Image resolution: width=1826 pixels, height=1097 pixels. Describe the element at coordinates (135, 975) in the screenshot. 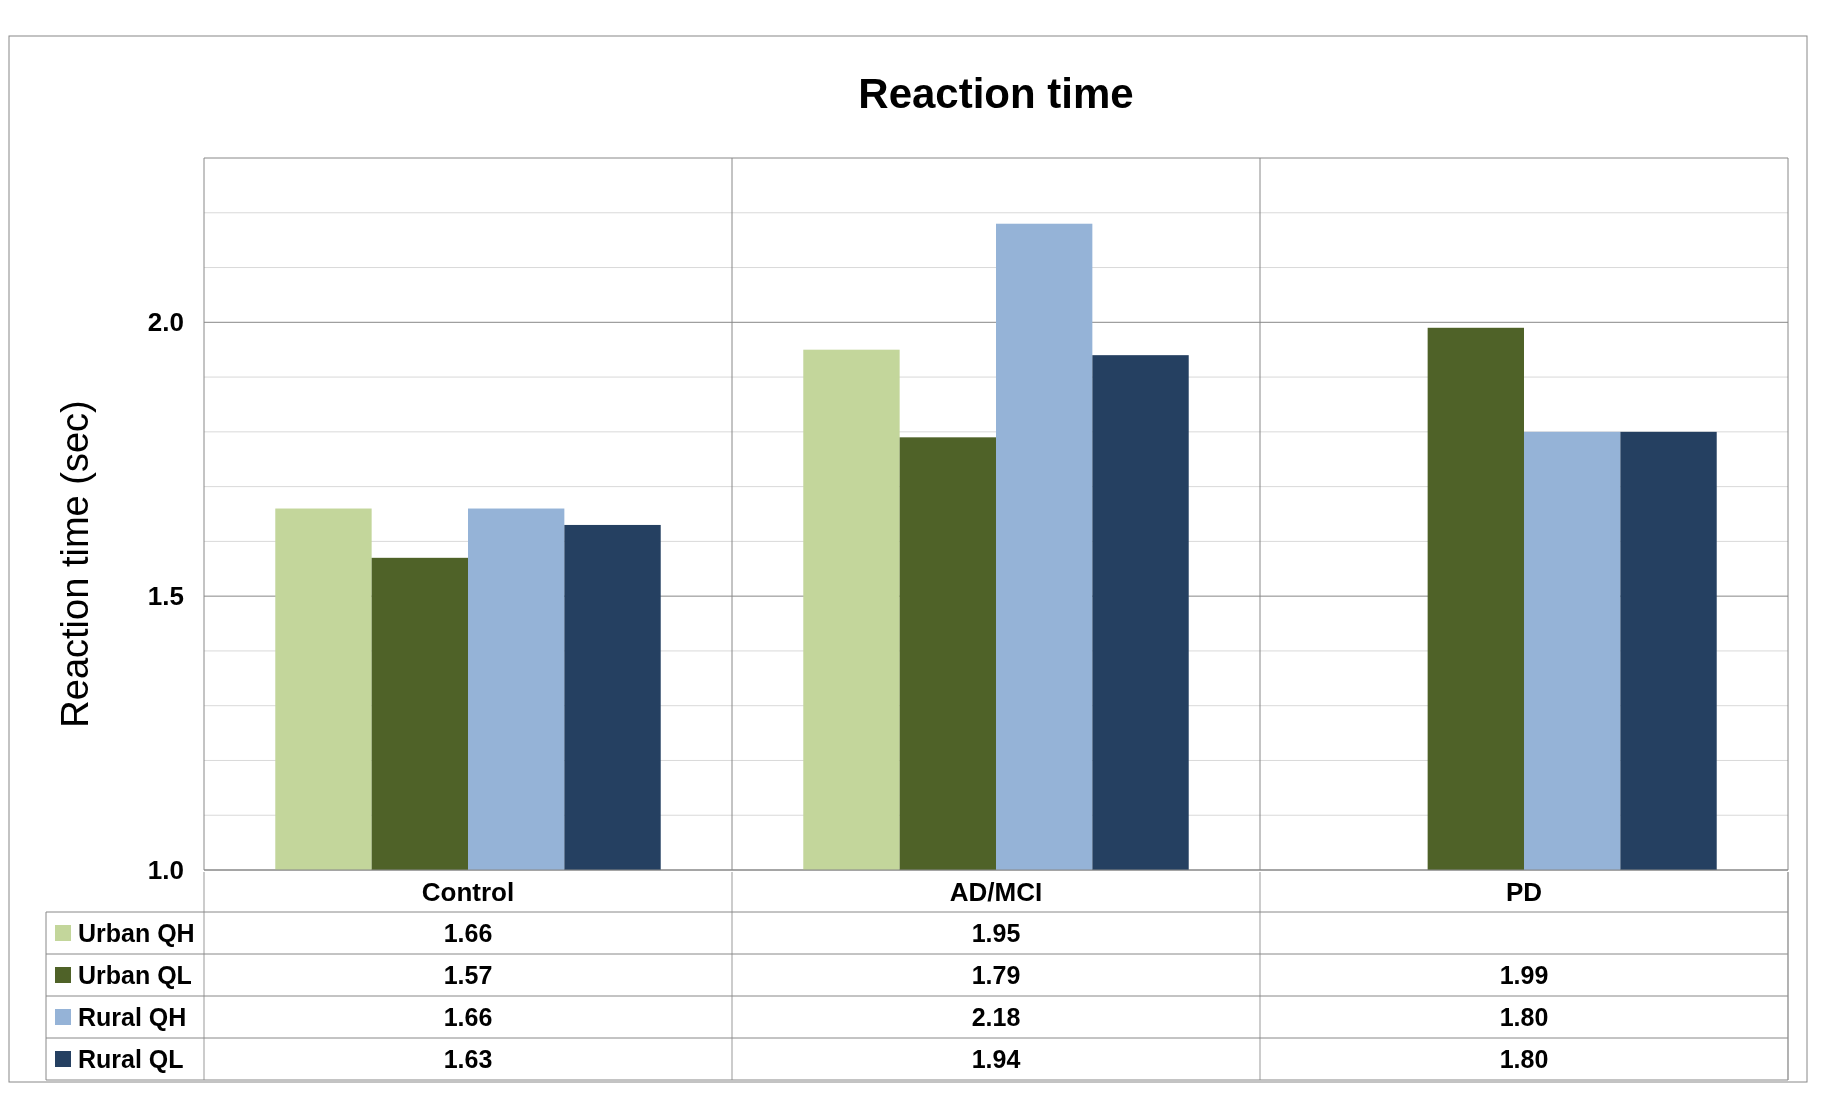

I see `legend-label: Urban QL` at that location.